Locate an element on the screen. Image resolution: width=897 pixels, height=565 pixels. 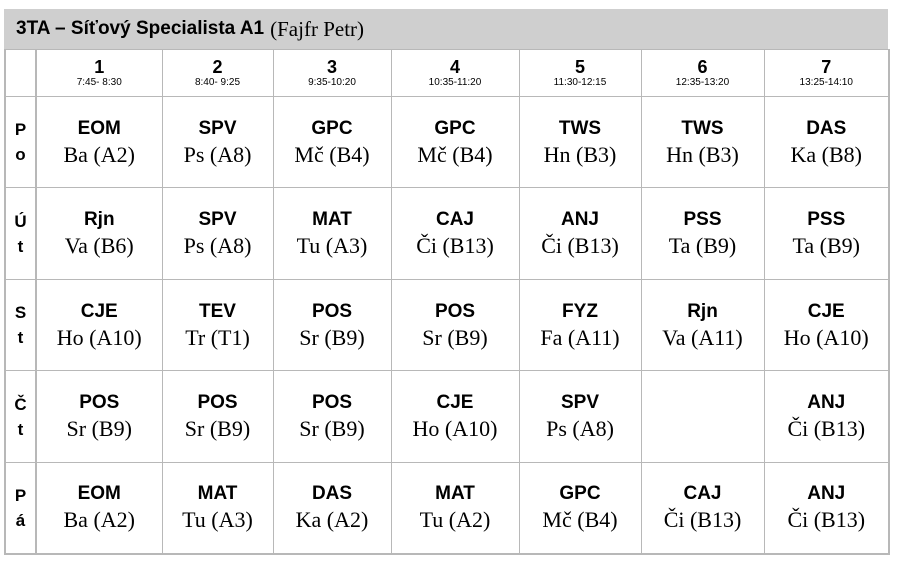
day-letter: o is located at coordinates (20, 155).